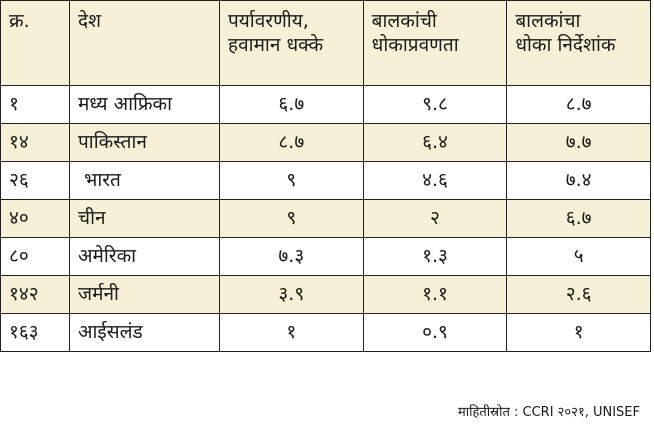 The width and height of the screenshot is (654, 427). Describe the element at coordinates (435, 142) in the screenshot. I see `cell-vuln: ६.४` at that location.